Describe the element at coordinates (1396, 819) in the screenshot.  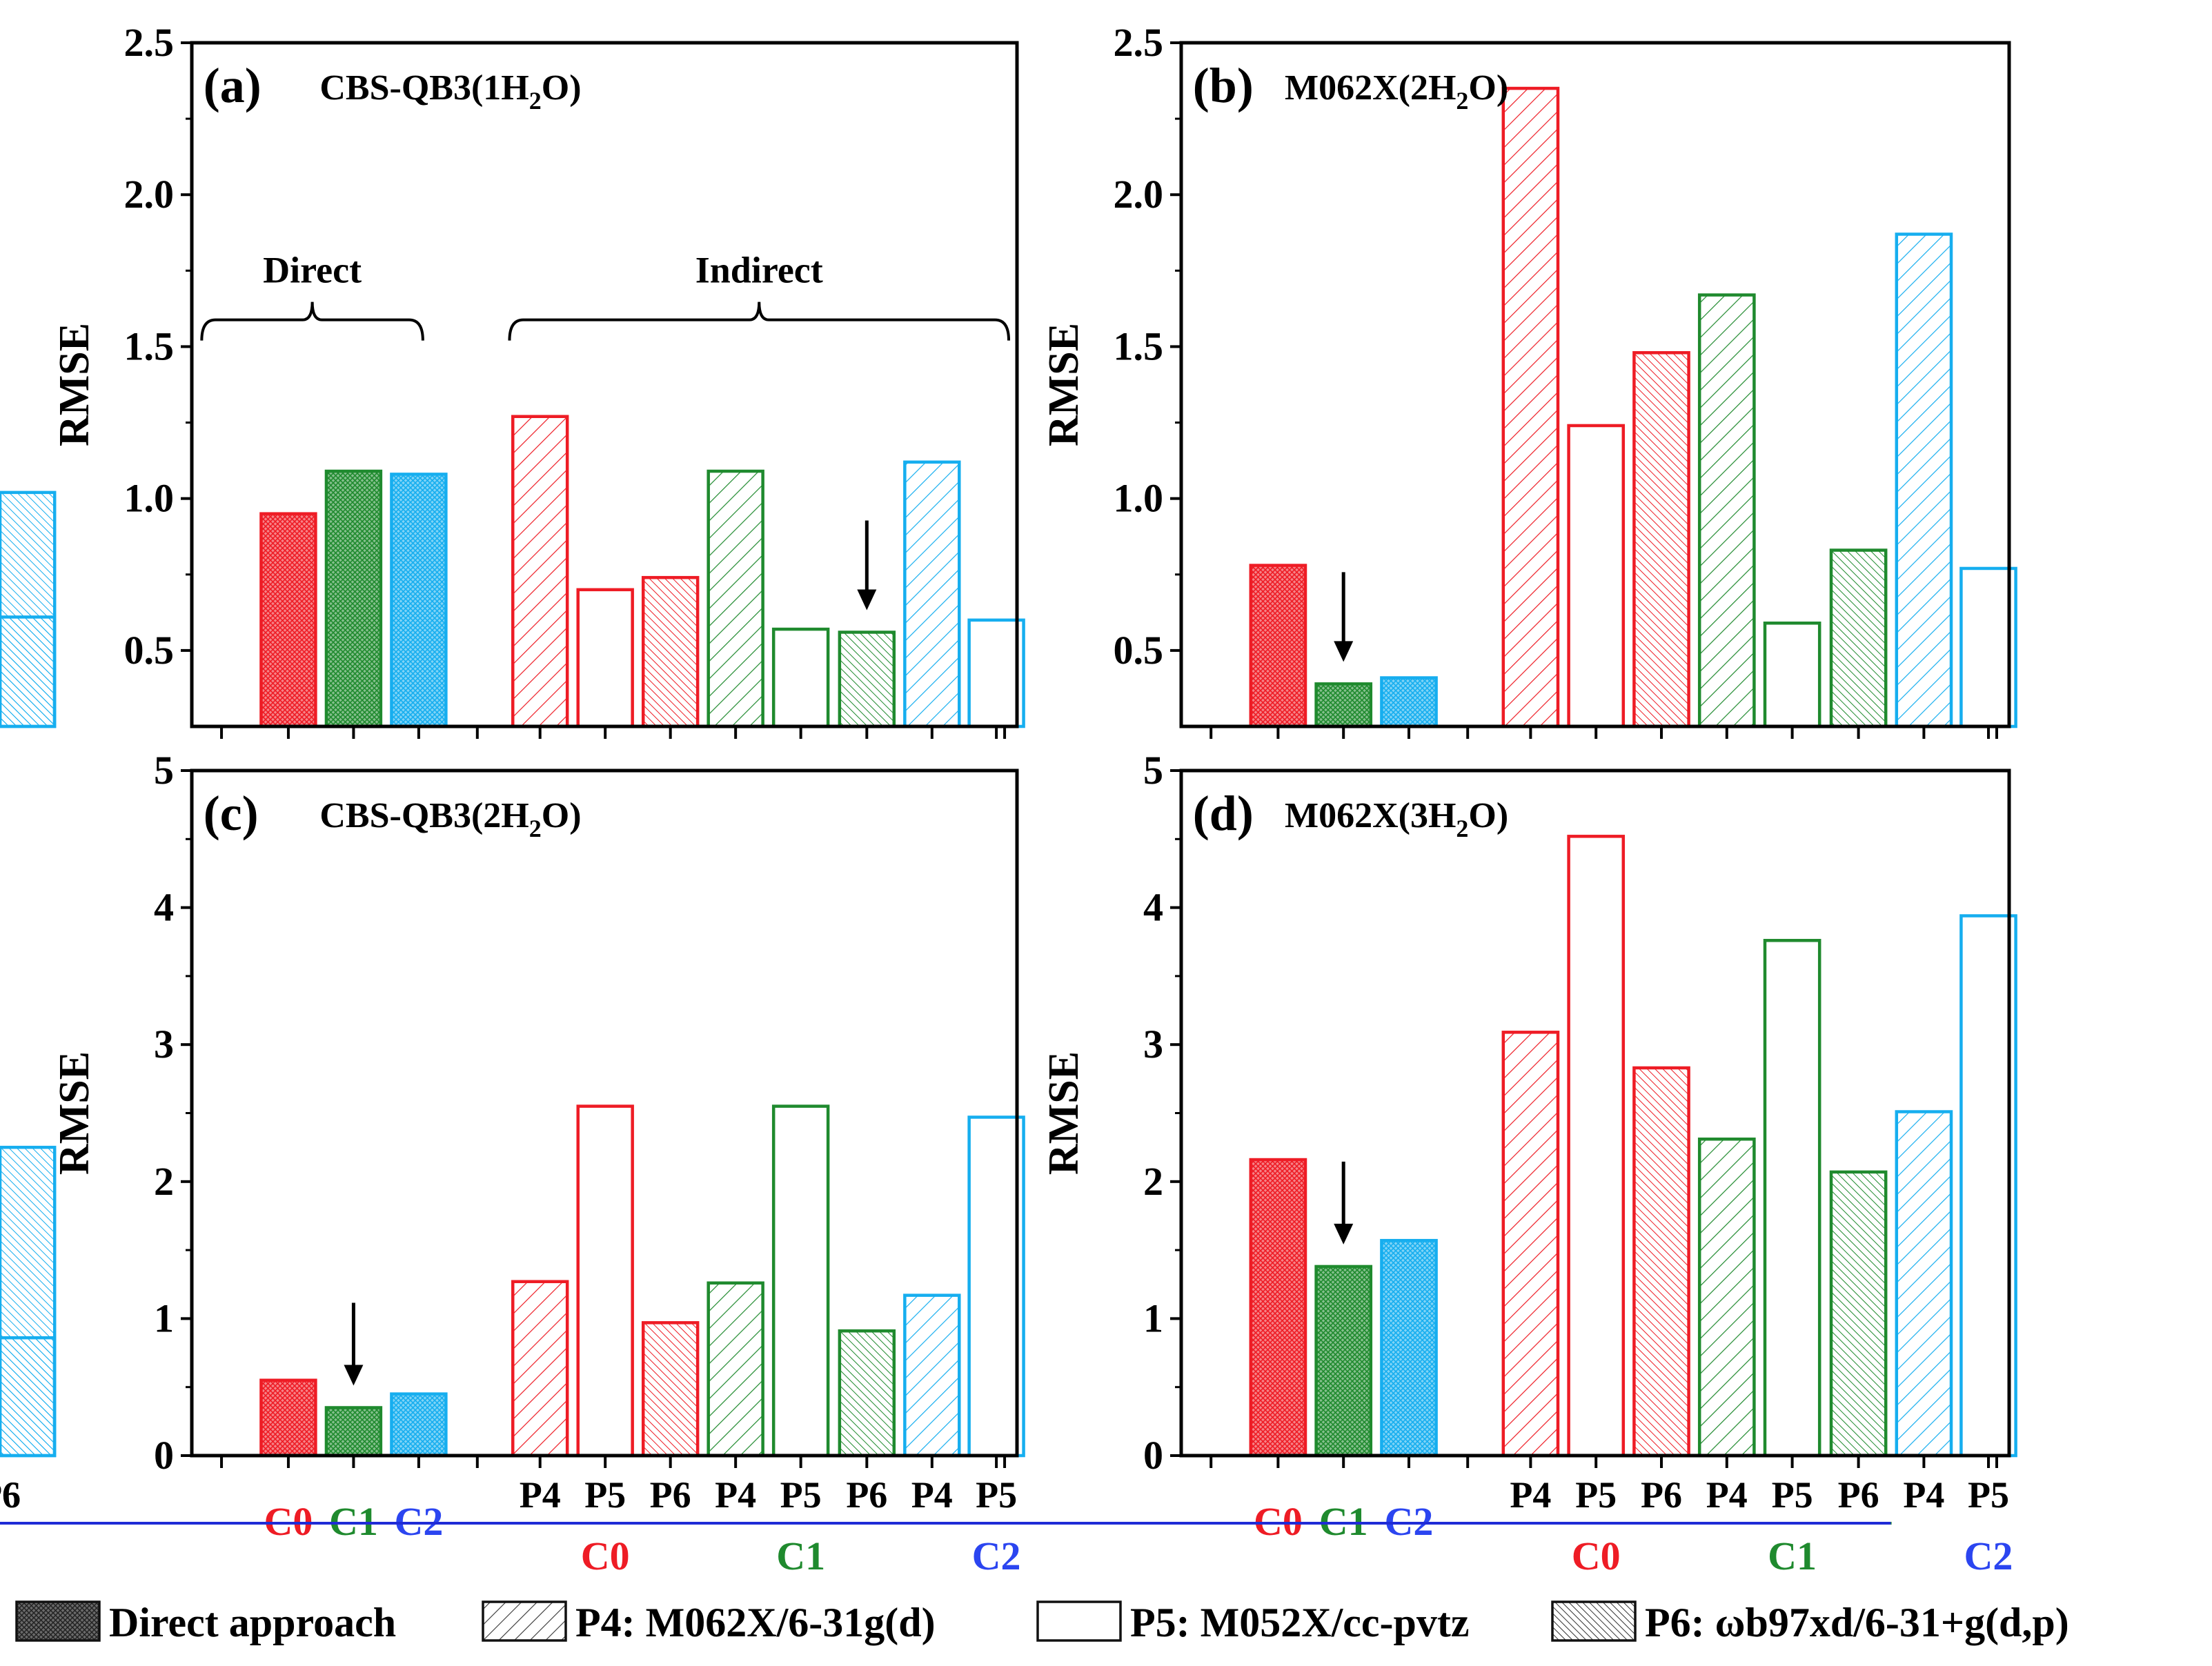
I see `chart-title: M062X(3H2O)` at that location.